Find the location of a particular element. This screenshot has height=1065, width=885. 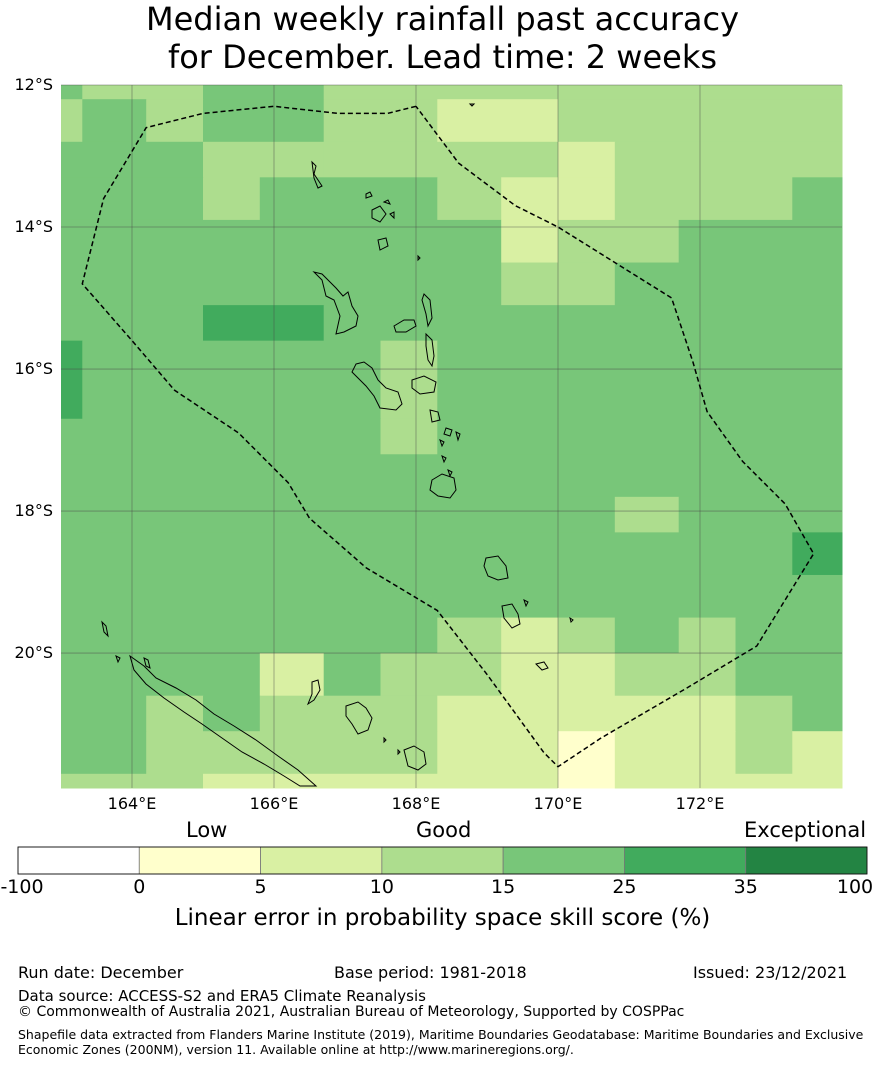

islands-shepherd is located at coordinates (506, 525).